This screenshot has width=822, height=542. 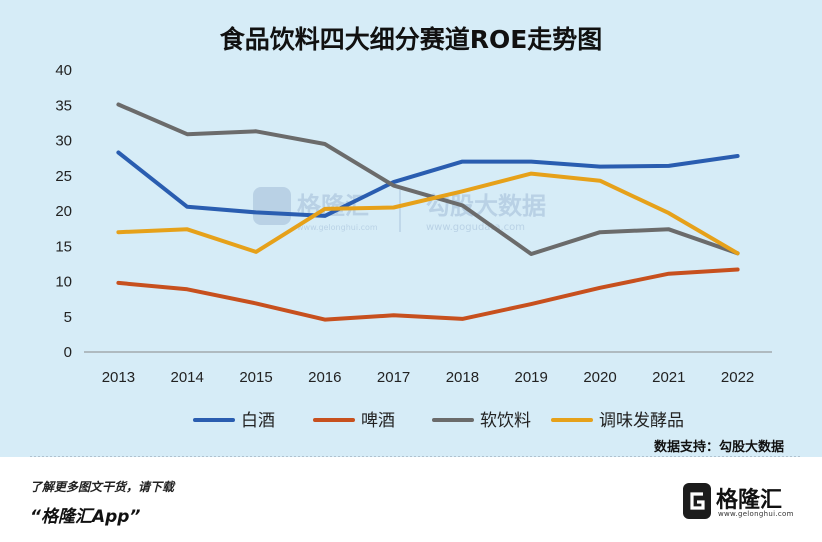 I want to click on footer-brand: 格隆汇 www.gelonghui.com, so click(x=742, y=500).